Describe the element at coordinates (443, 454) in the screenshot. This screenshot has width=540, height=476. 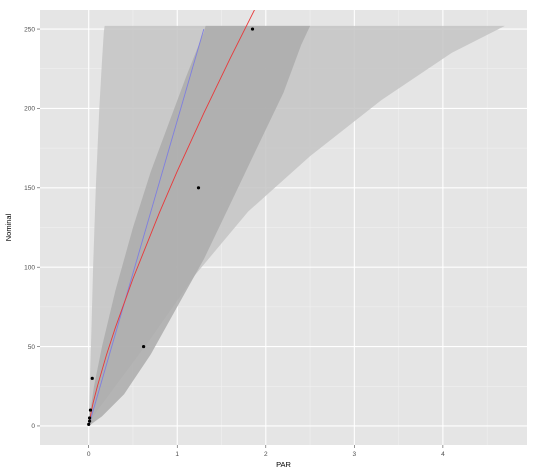
I see `x-tick-label: 4` at that location.